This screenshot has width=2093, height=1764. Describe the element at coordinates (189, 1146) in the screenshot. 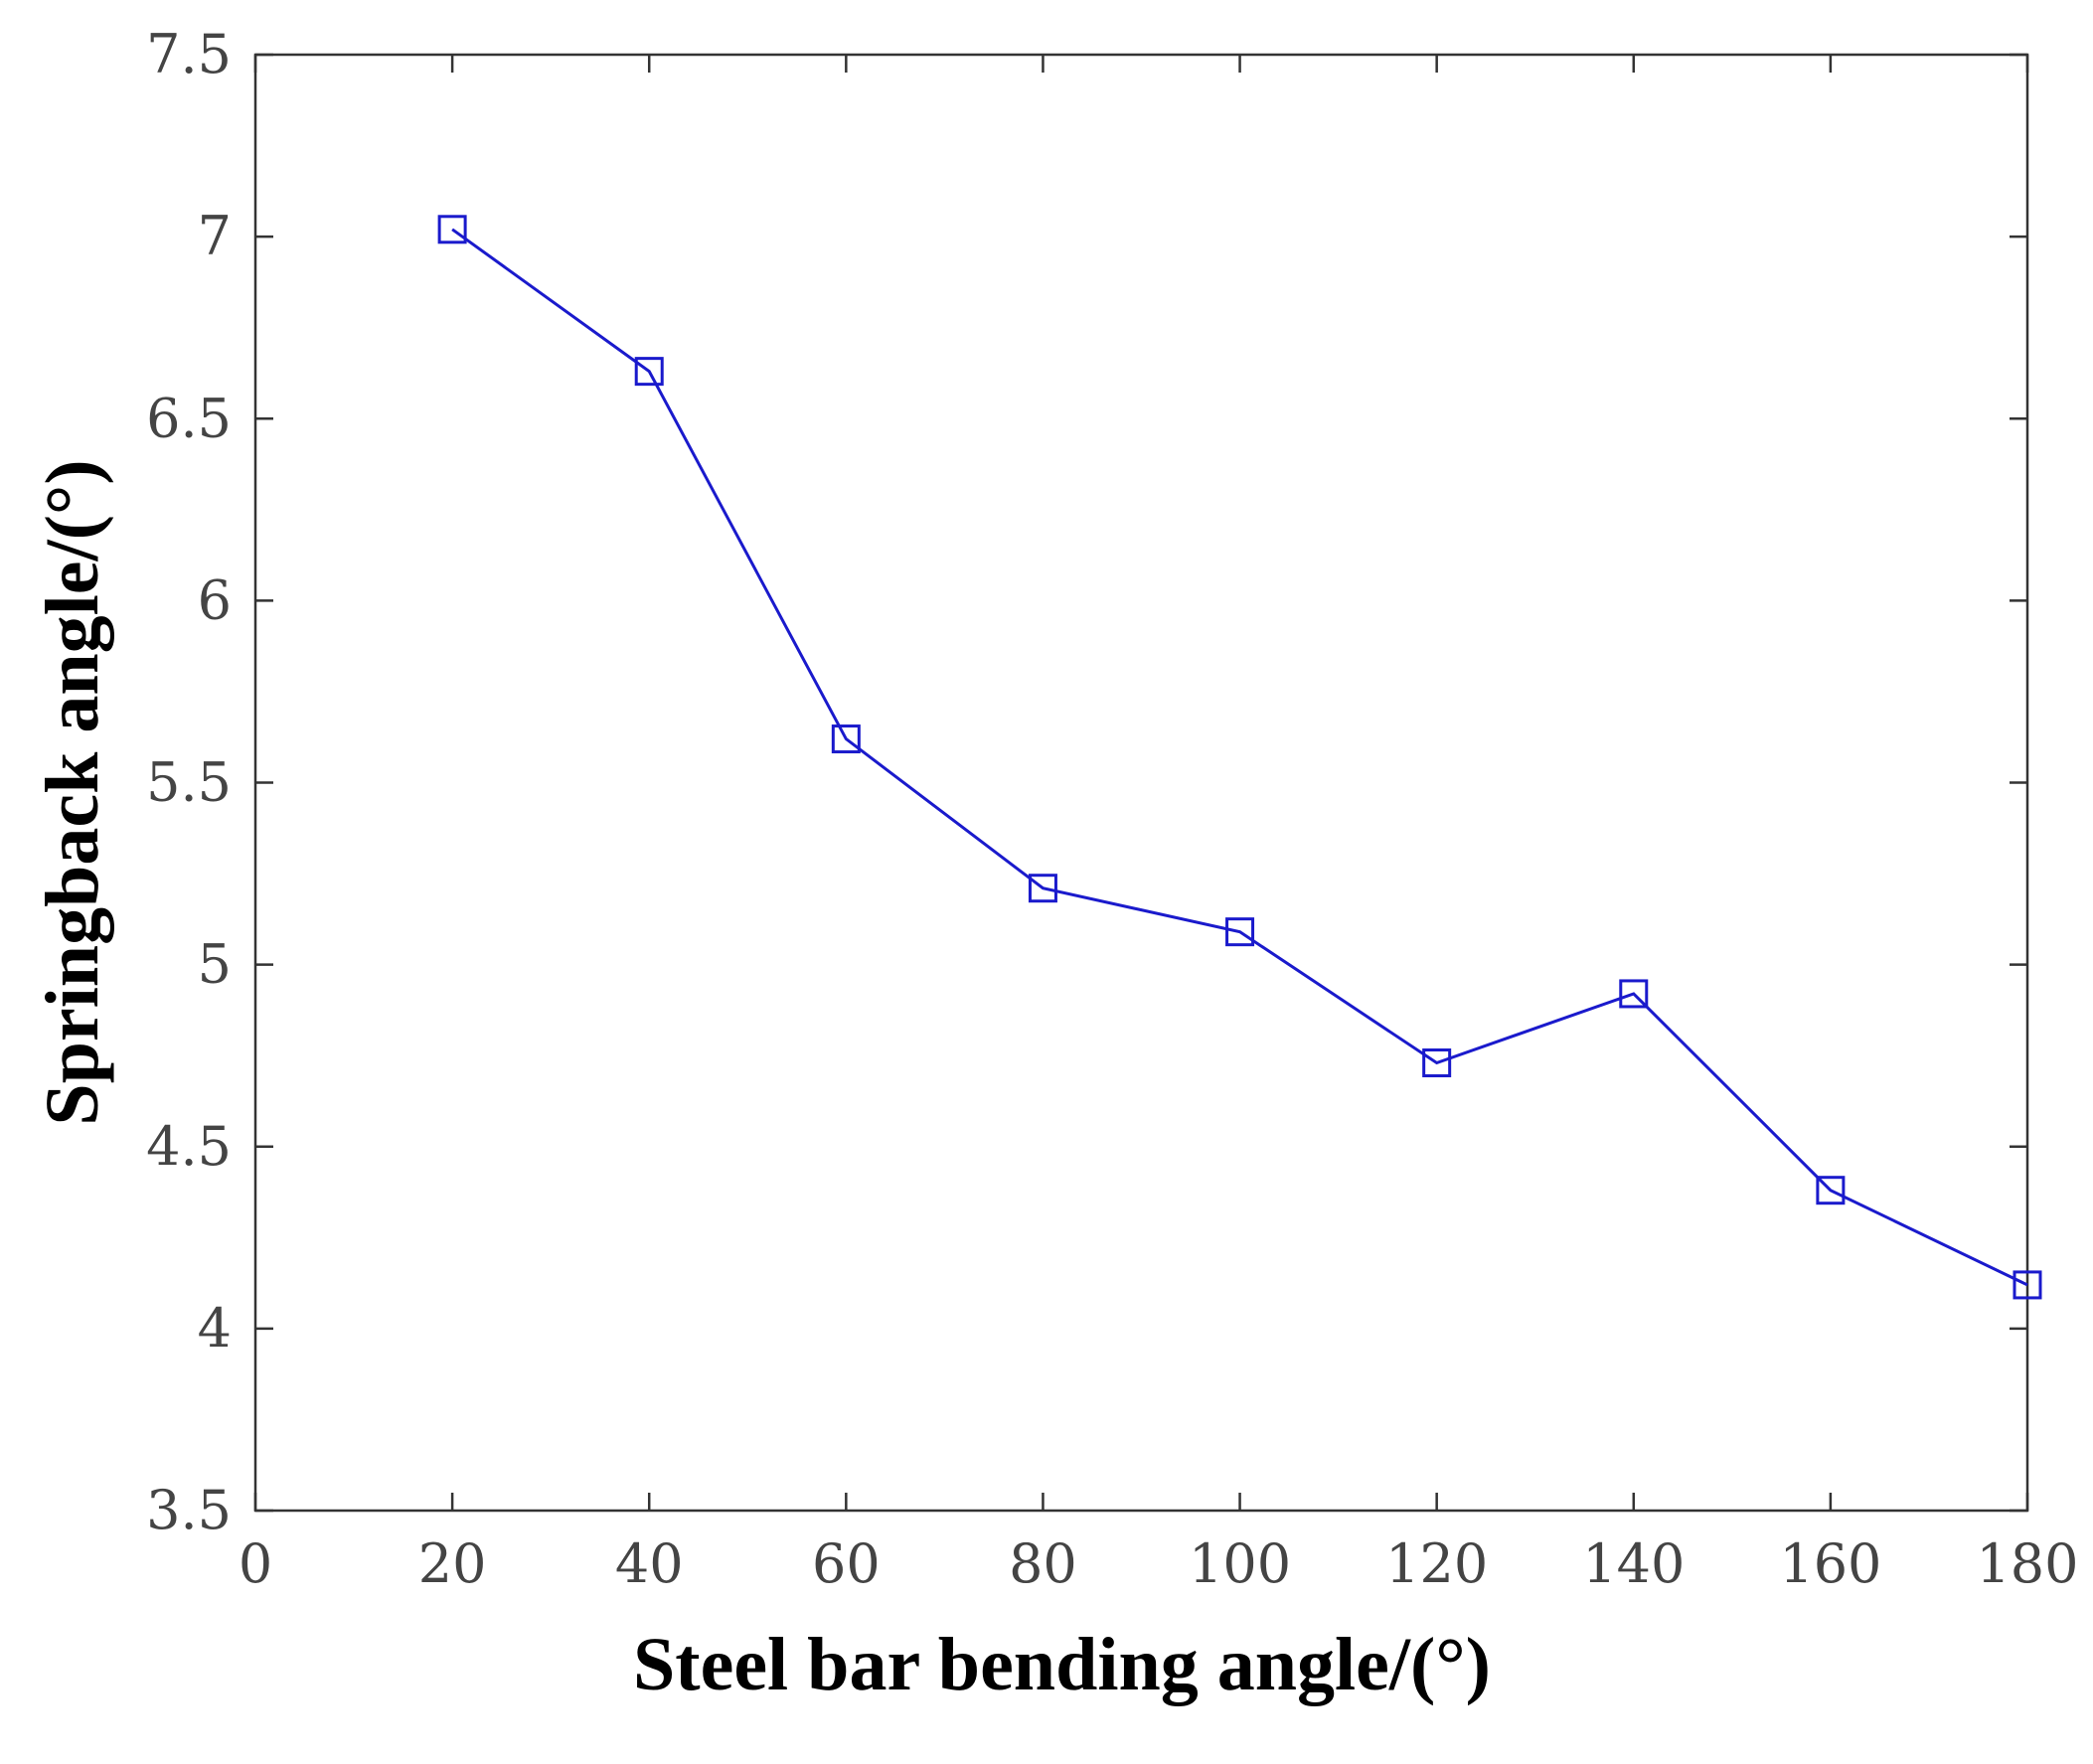

I see `y-tick-label: 4.5` at that location.